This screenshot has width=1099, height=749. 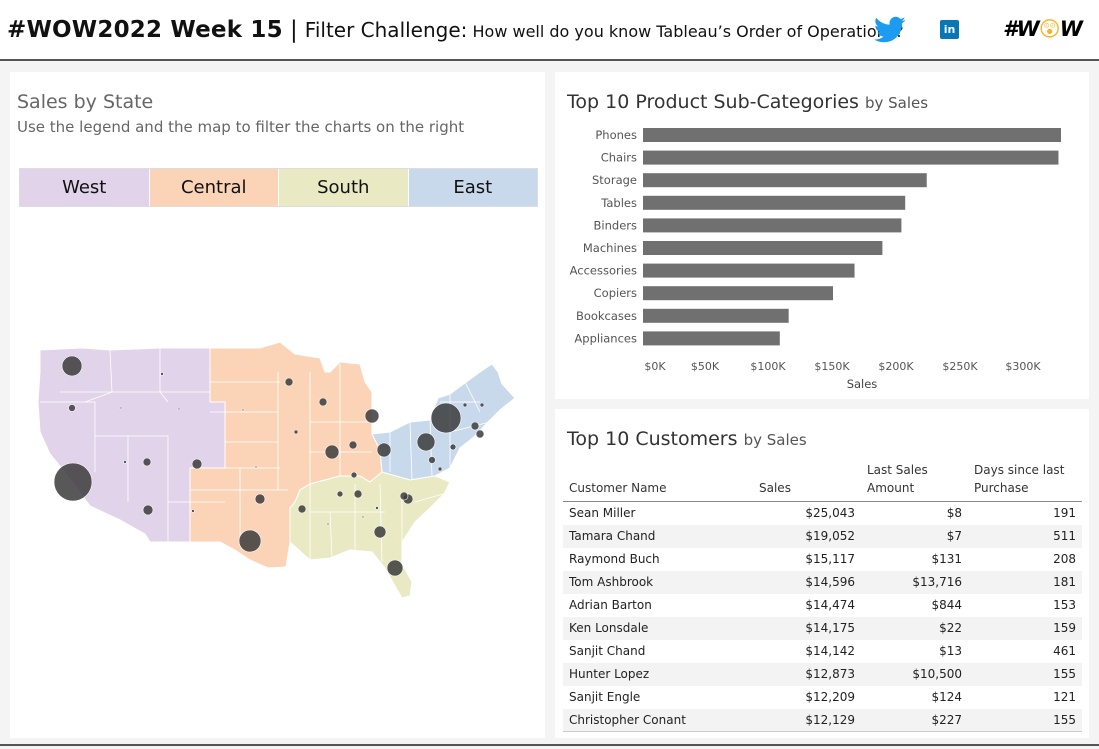 What do you see at coordinates (822, 559) in the screenshot?
I see `table-row: Raymond Buch $15,117 $131 208` at bounding box center [822, 559].